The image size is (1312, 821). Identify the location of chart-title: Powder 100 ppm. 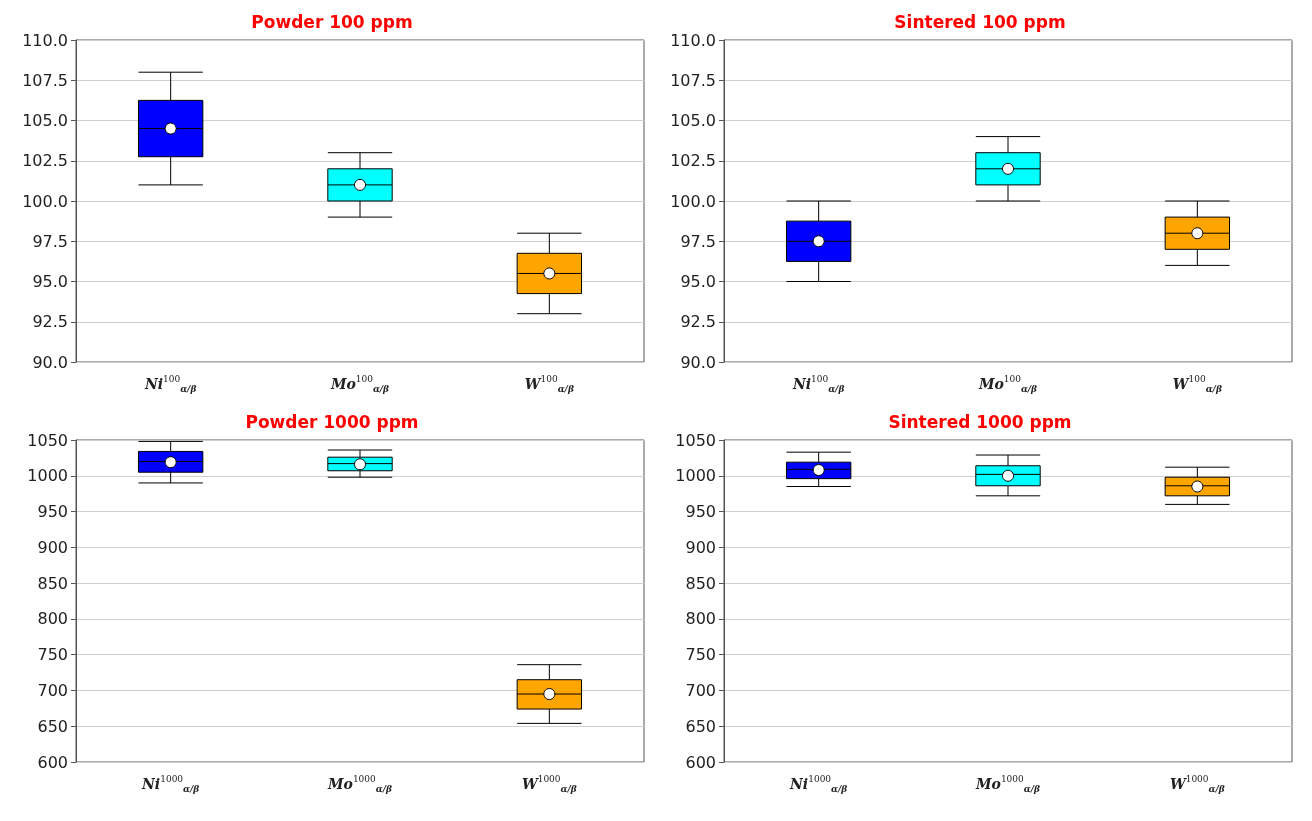
(332, 21).